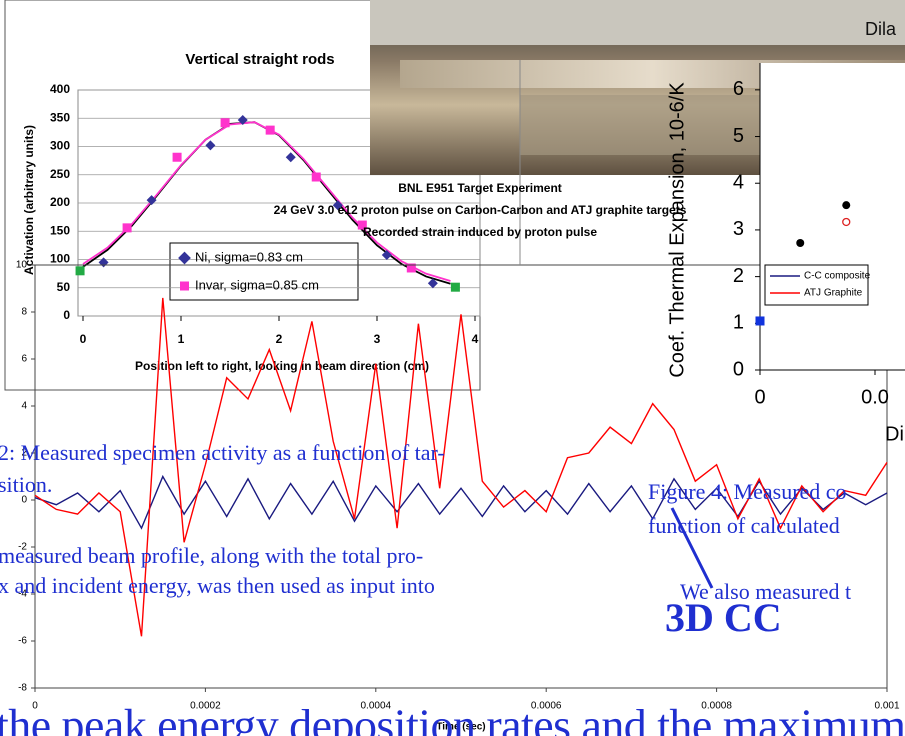 Image resolution: width=905 pixels, height=736 pixels. I want to click on legend-label: Ni, sigma=0.83 cm, so click(249, 256).